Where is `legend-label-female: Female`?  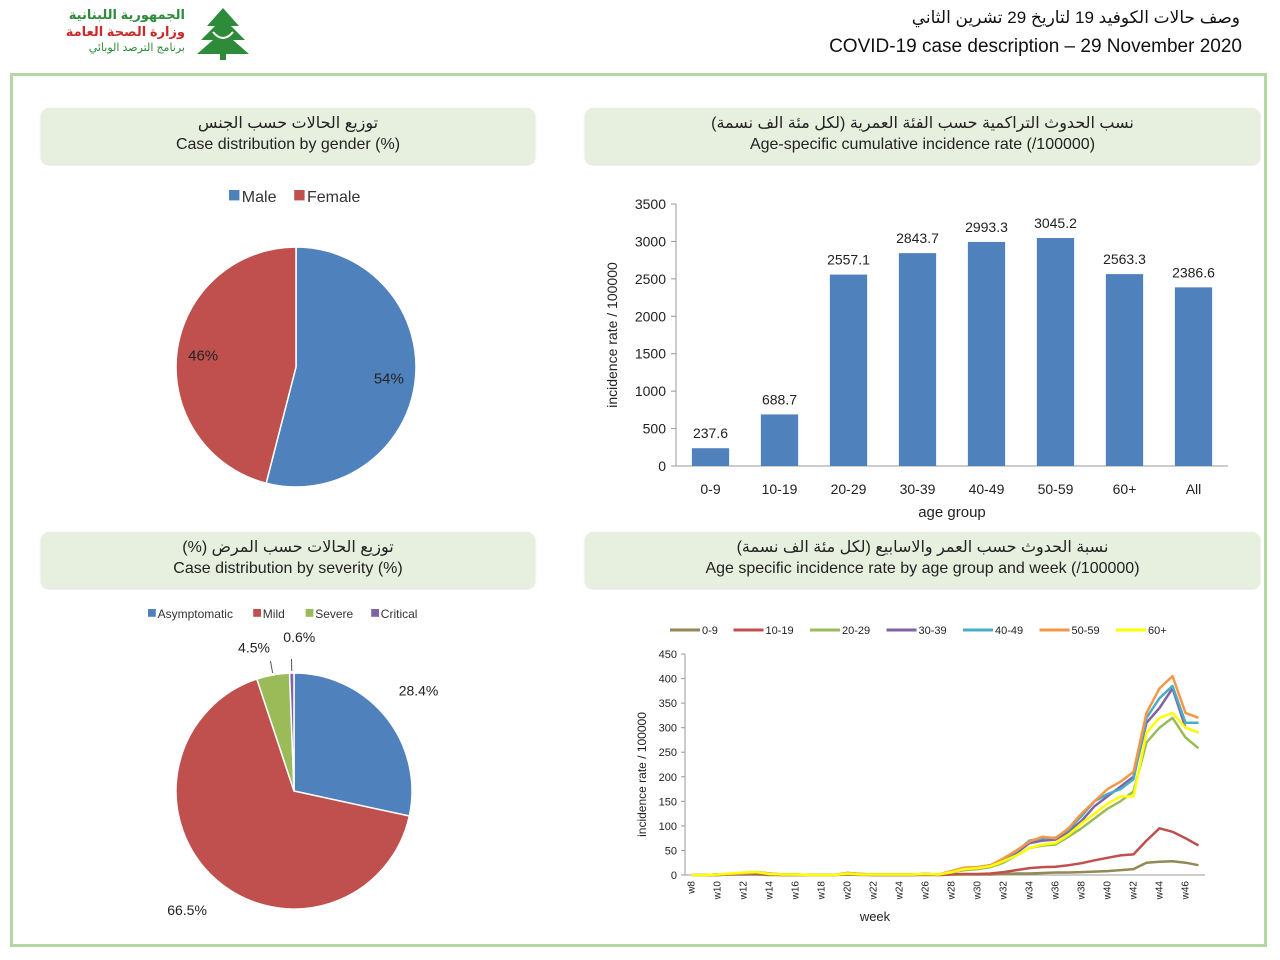
legend-label-female: Female is located at coordinates (333, 197).